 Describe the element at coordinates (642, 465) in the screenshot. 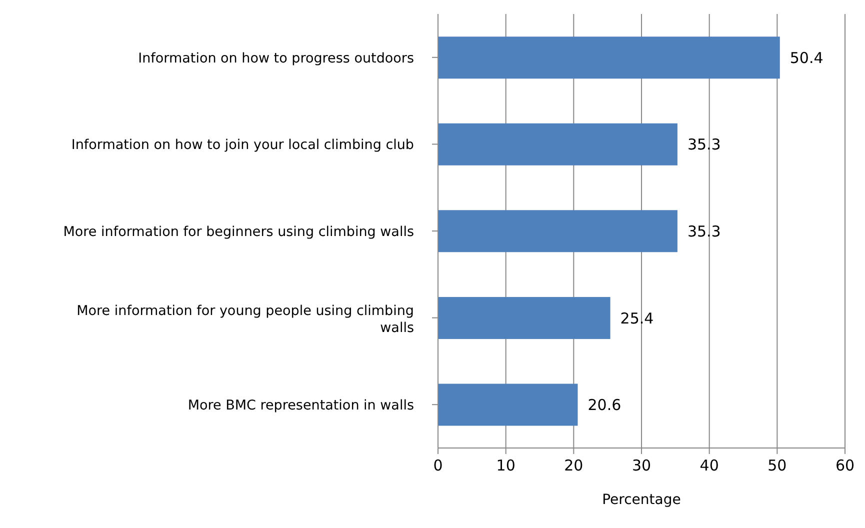

I see `x-tick-label: 30` at that location.